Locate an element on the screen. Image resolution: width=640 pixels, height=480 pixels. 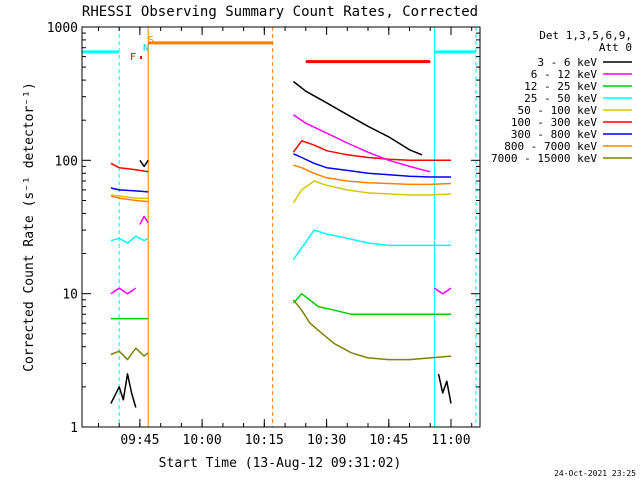
legend-entry-label: 6 - 12 keV is located at coordinates (564, 74).